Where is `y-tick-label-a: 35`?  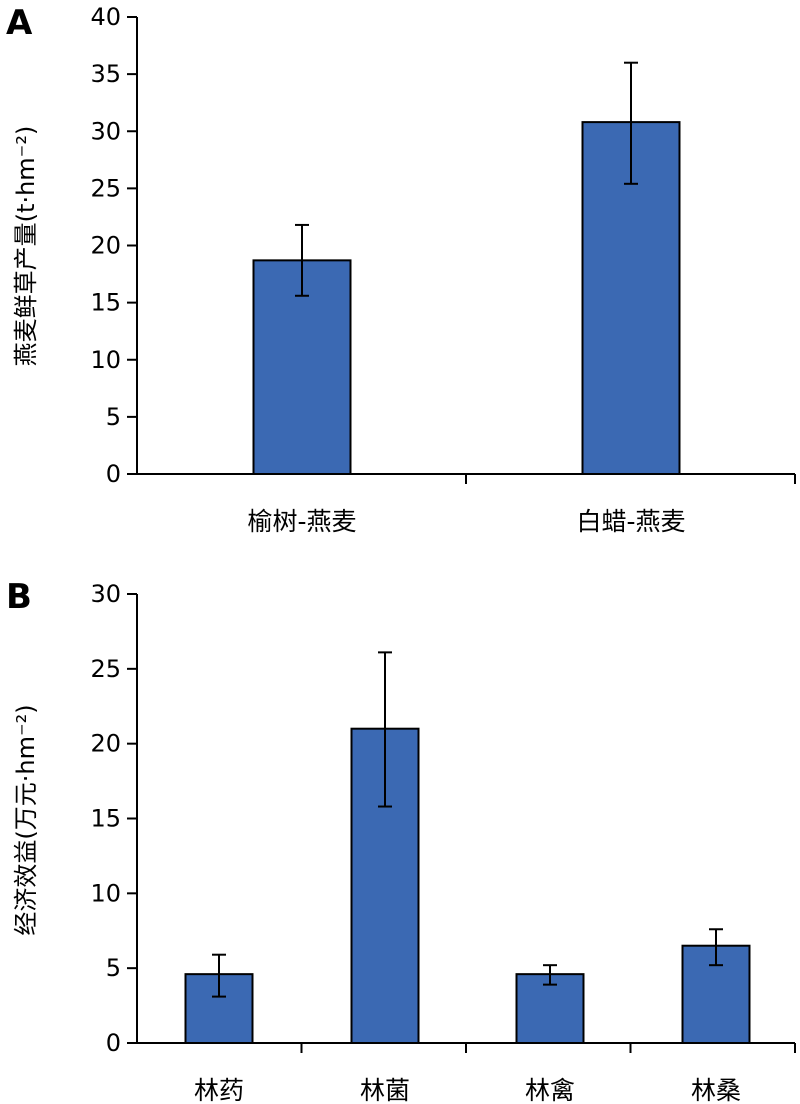
y-tick-label-a: 35 is located at coordinates (105, 74).